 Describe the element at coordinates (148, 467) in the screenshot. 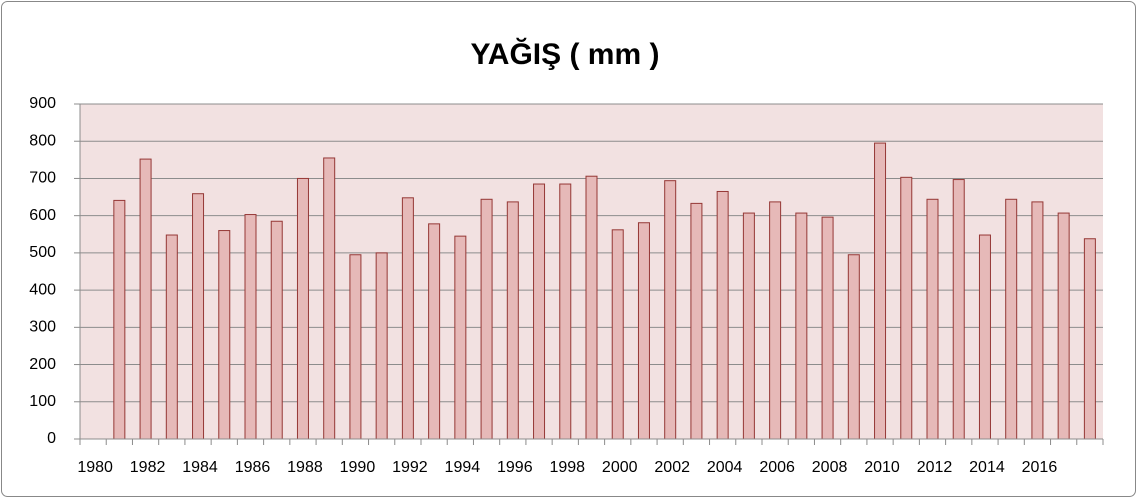

I see `x-tick-label: 1982` at that location.